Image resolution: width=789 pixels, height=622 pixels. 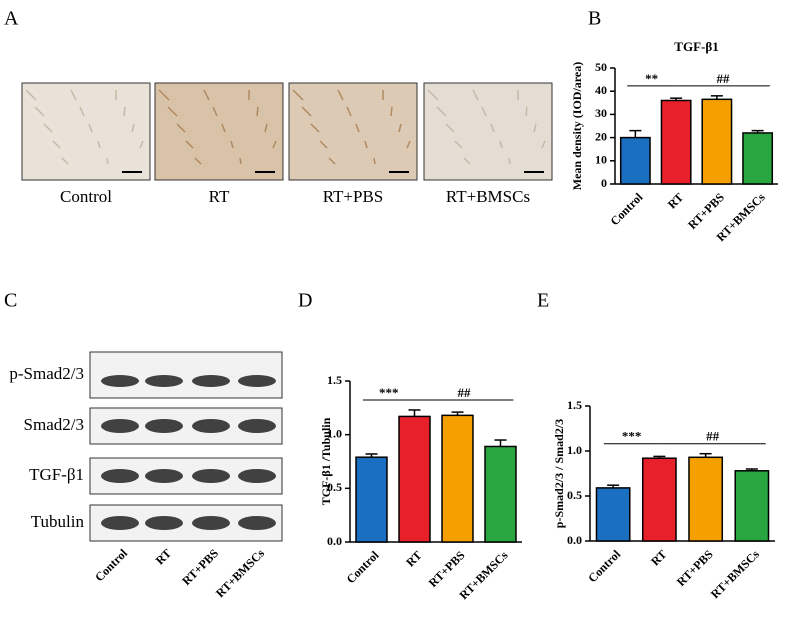 I want to click on histology-image, so click(x=353, y=131).